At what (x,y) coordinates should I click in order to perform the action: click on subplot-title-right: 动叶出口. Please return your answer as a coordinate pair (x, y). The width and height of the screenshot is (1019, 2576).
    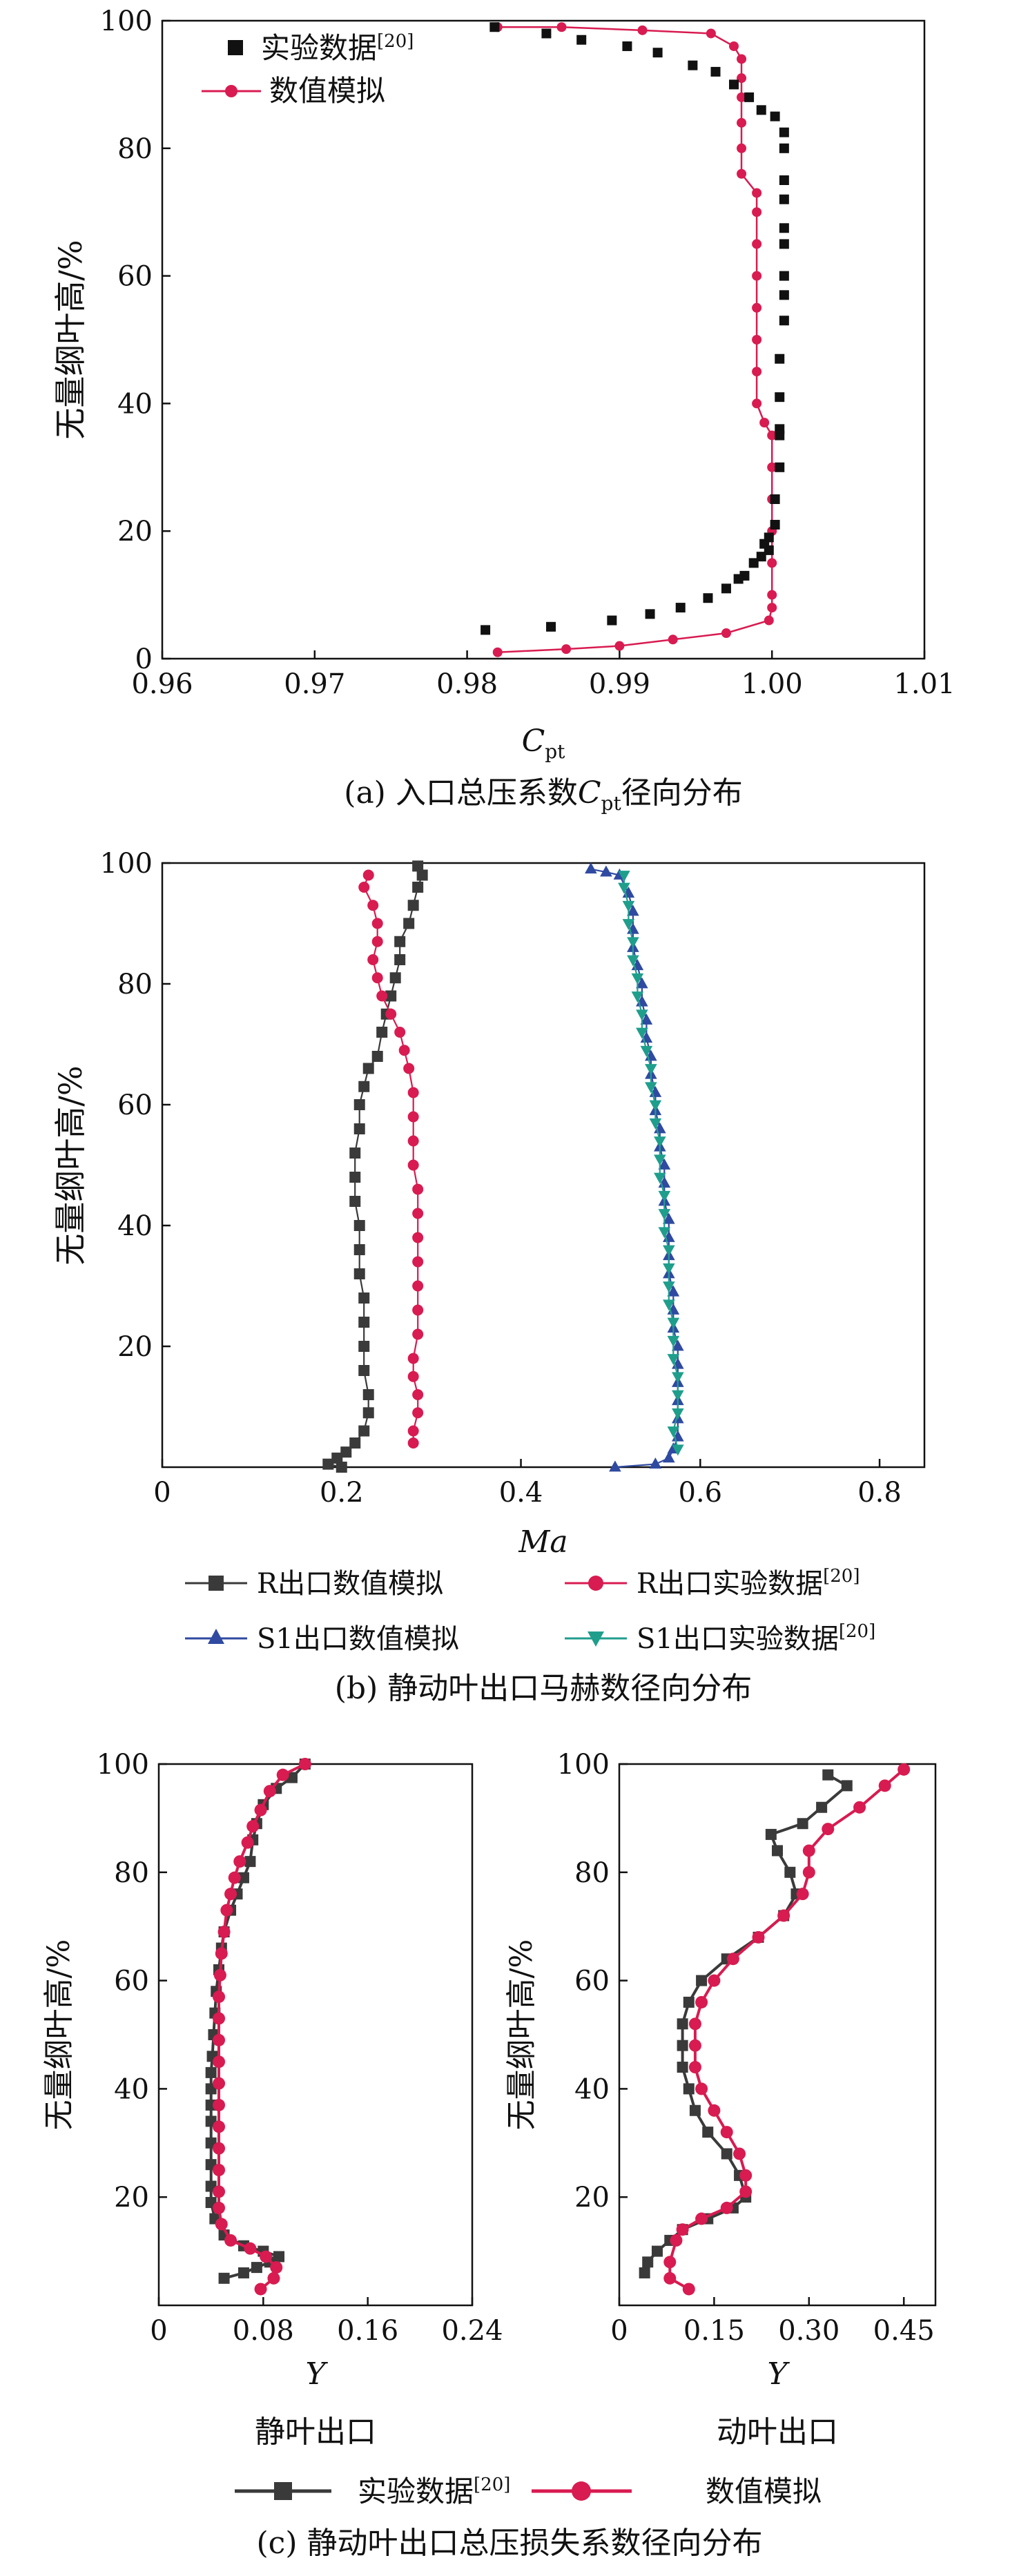
    Looking at the image, I should click on (777, 2432).